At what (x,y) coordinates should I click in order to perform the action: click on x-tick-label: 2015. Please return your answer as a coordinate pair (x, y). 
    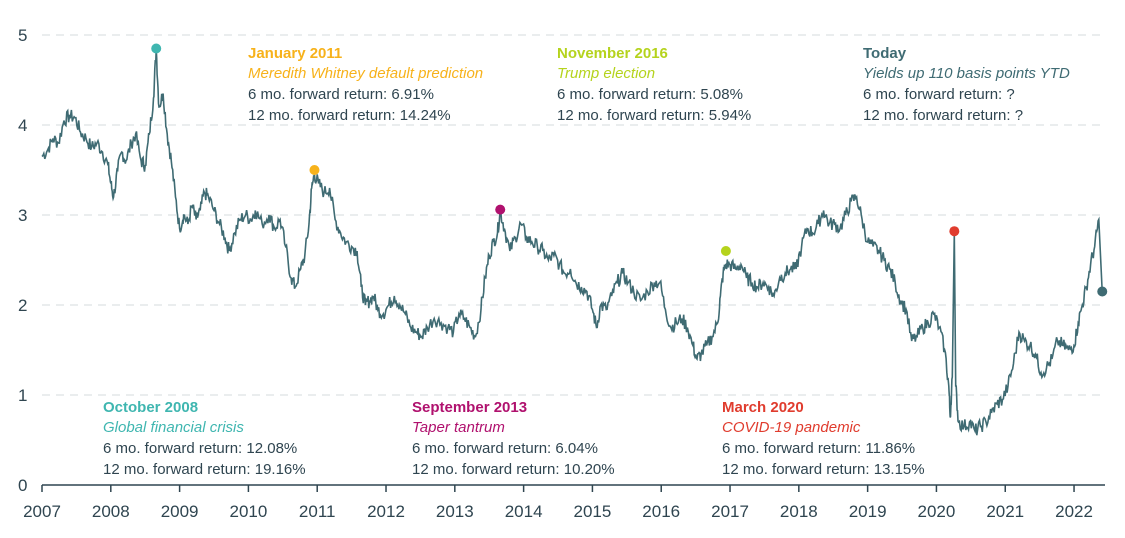
    Looking at the image, I should click on (593, 511).